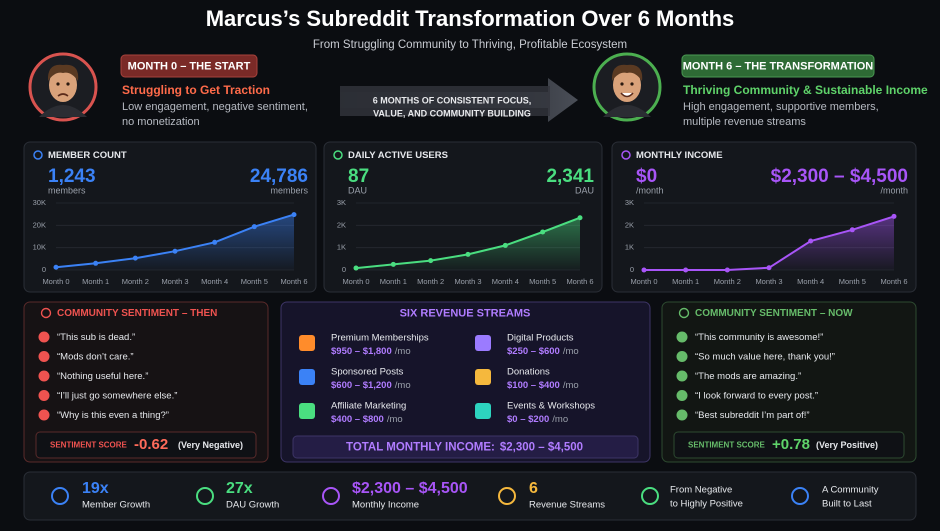  Describe the element at coordinates (357, 190) in the screenshot. I see `start-unit: DAU` at that location.